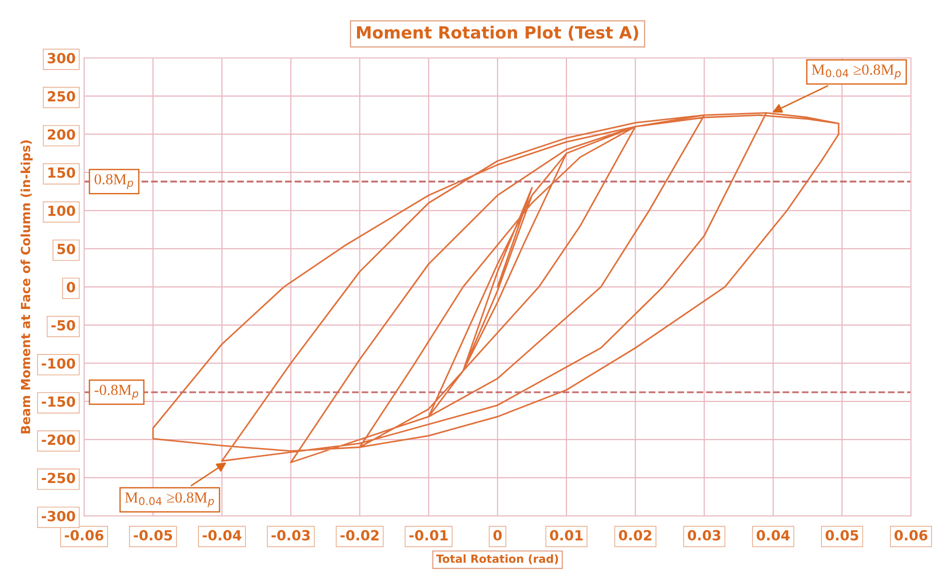 The height and width of the screenshot is (579, 945). Describe the element at coordinates (291, 535) in the screenshot. I see `x-tick-label: -0.03` at that location.